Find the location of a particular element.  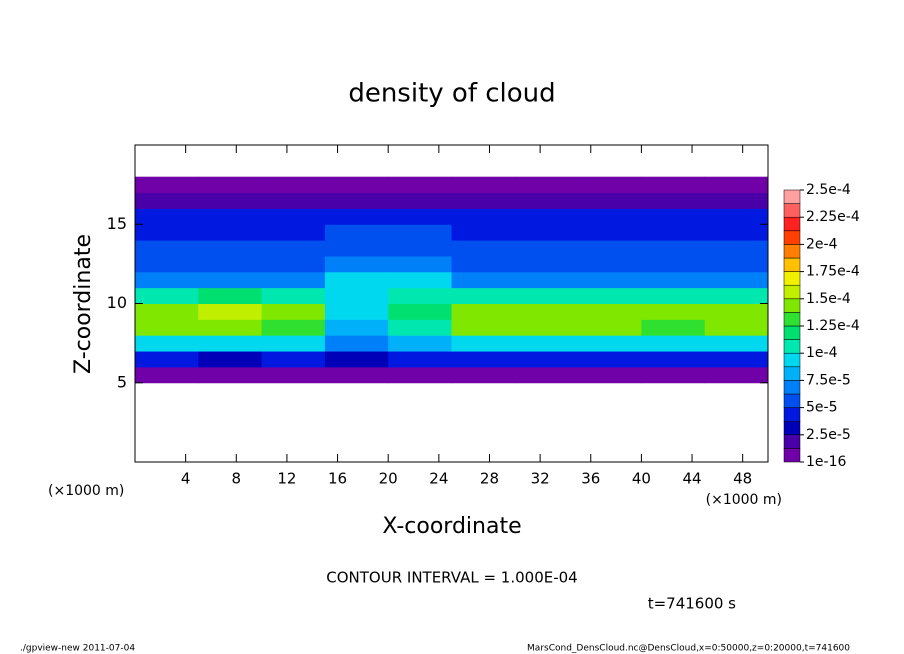

colorbar-label: 1e-4 is located at coordinates (822, 353).